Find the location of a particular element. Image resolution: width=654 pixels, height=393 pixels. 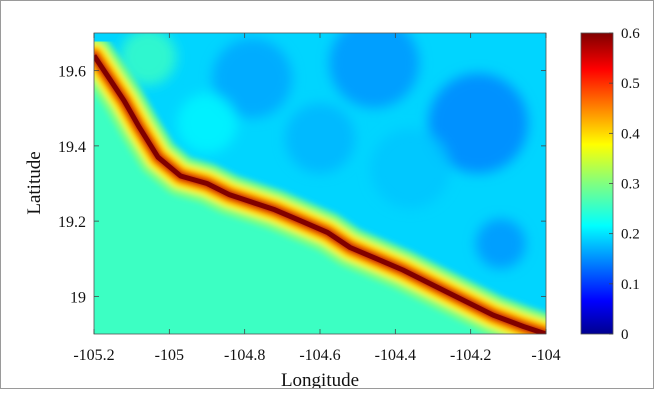

y-axis-label: Latitude is located at coordinates (34, 182).